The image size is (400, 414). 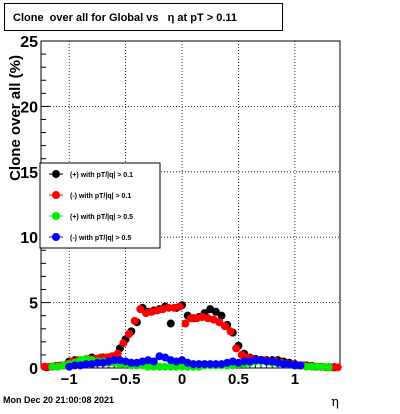 I want to click on legend-label: (+) with pT/|q| > 0.5, so click(x=101, y=217).